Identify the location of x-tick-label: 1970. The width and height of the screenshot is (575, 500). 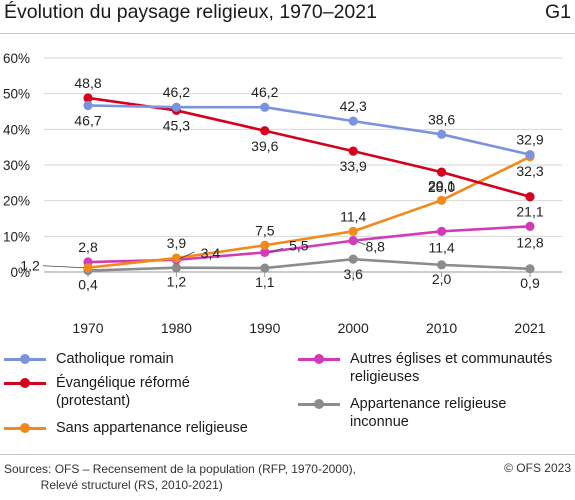
(87, 328).